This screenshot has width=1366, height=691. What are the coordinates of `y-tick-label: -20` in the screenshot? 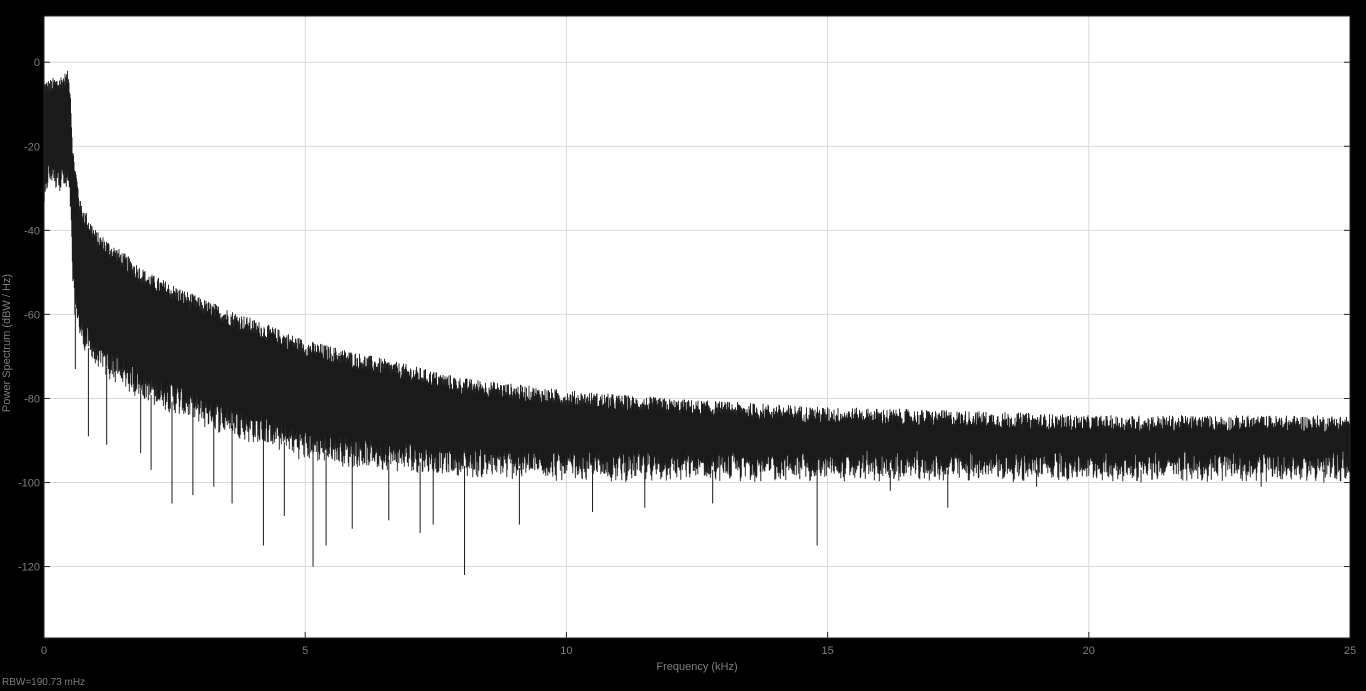 It's located at (32, 147).